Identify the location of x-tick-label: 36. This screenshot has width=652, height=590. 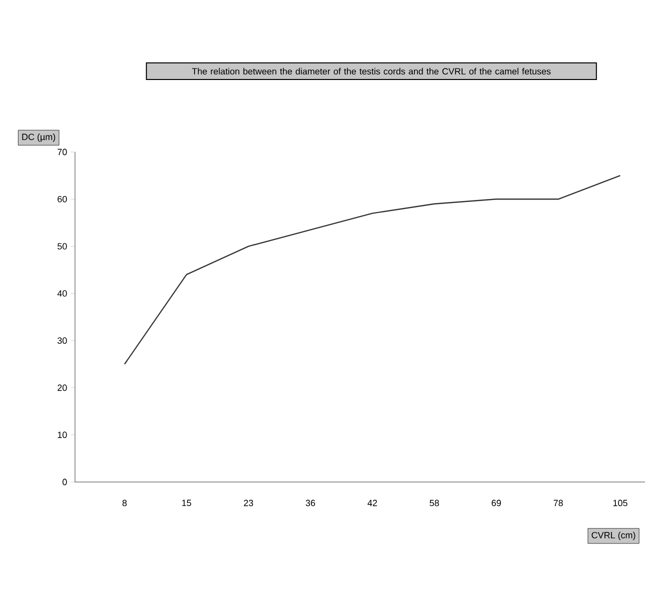
(311, 503).